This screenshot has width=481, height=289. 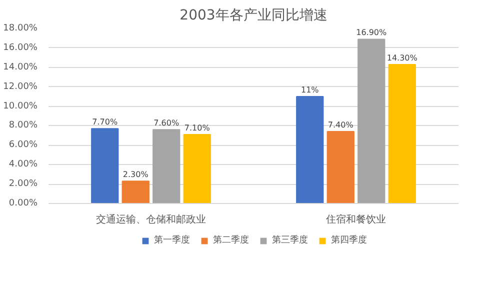 I want to click on data-label: 7.60%, so click(x=167, y=123).